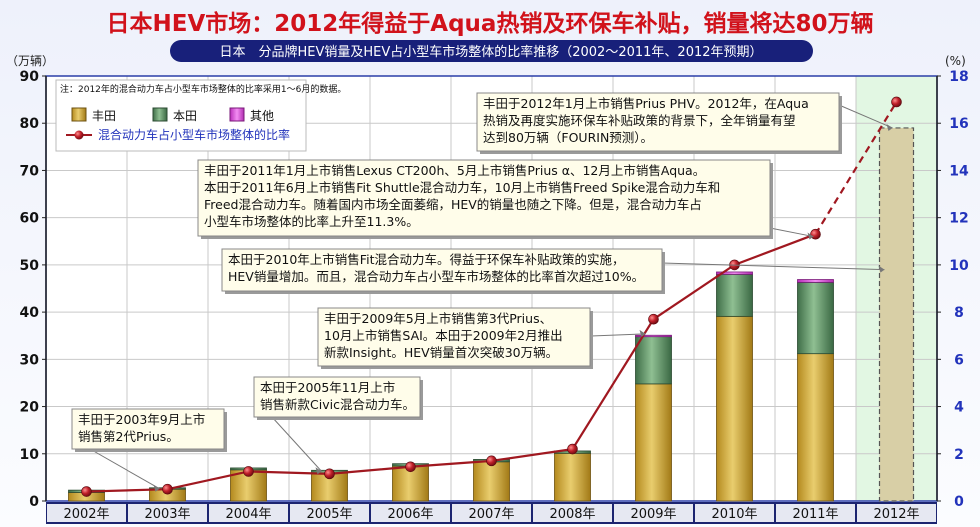 This screenshot has width=980, height=527. Describe the element at coordinates (30, 171) in the screenshot. I see `left-axis-tick-label: 70` at that location.